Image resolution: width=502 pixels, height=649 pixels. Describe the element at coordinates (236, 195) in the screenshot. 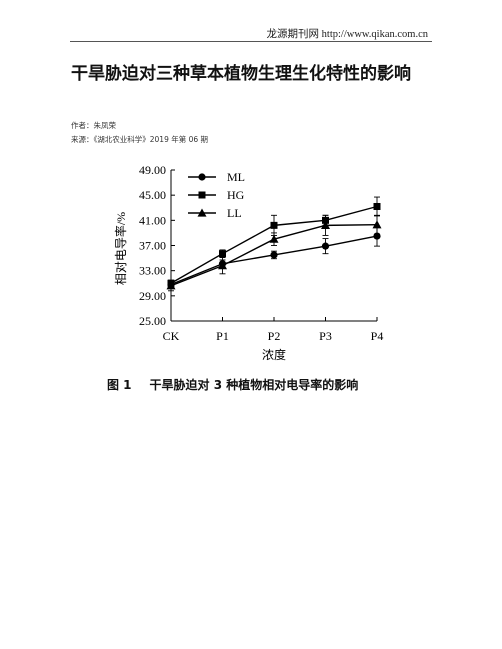

I see `legend-label-hg: HG` at that location.